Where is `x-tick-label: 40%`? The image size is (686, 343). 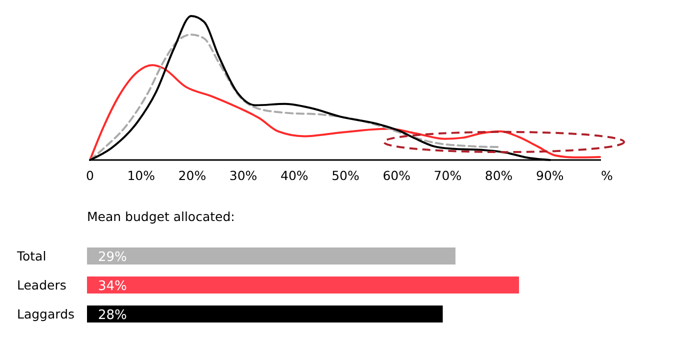
x-tick-label: 40% is located at coordinates (294, 175).